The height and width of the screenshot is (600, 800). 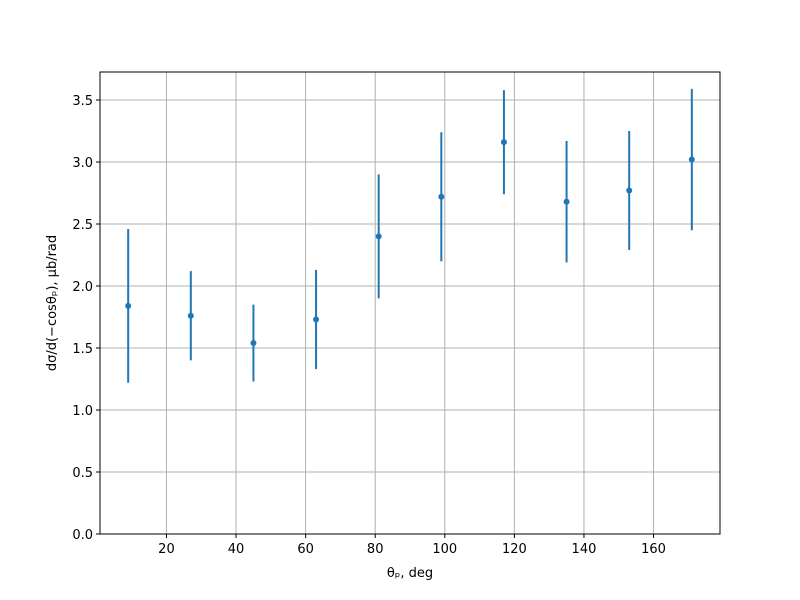 I want to click on y-tick-label: 3.5, so click(x=82, y=101).